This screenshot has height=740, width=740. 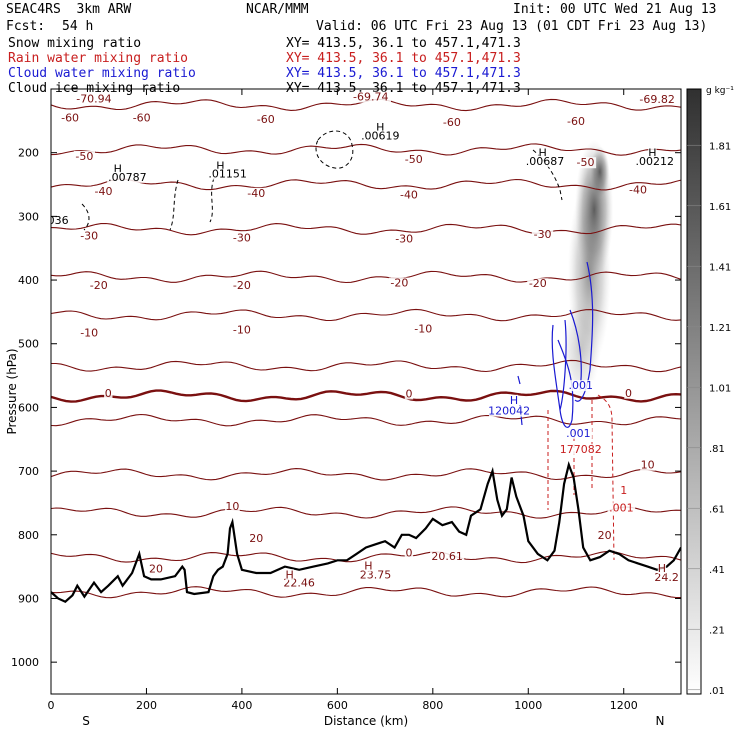 What do you see at coordinates (717, 449) in the screenshot?
I see `colorbar-tick-label: .81` at bounding box center [717, 449].